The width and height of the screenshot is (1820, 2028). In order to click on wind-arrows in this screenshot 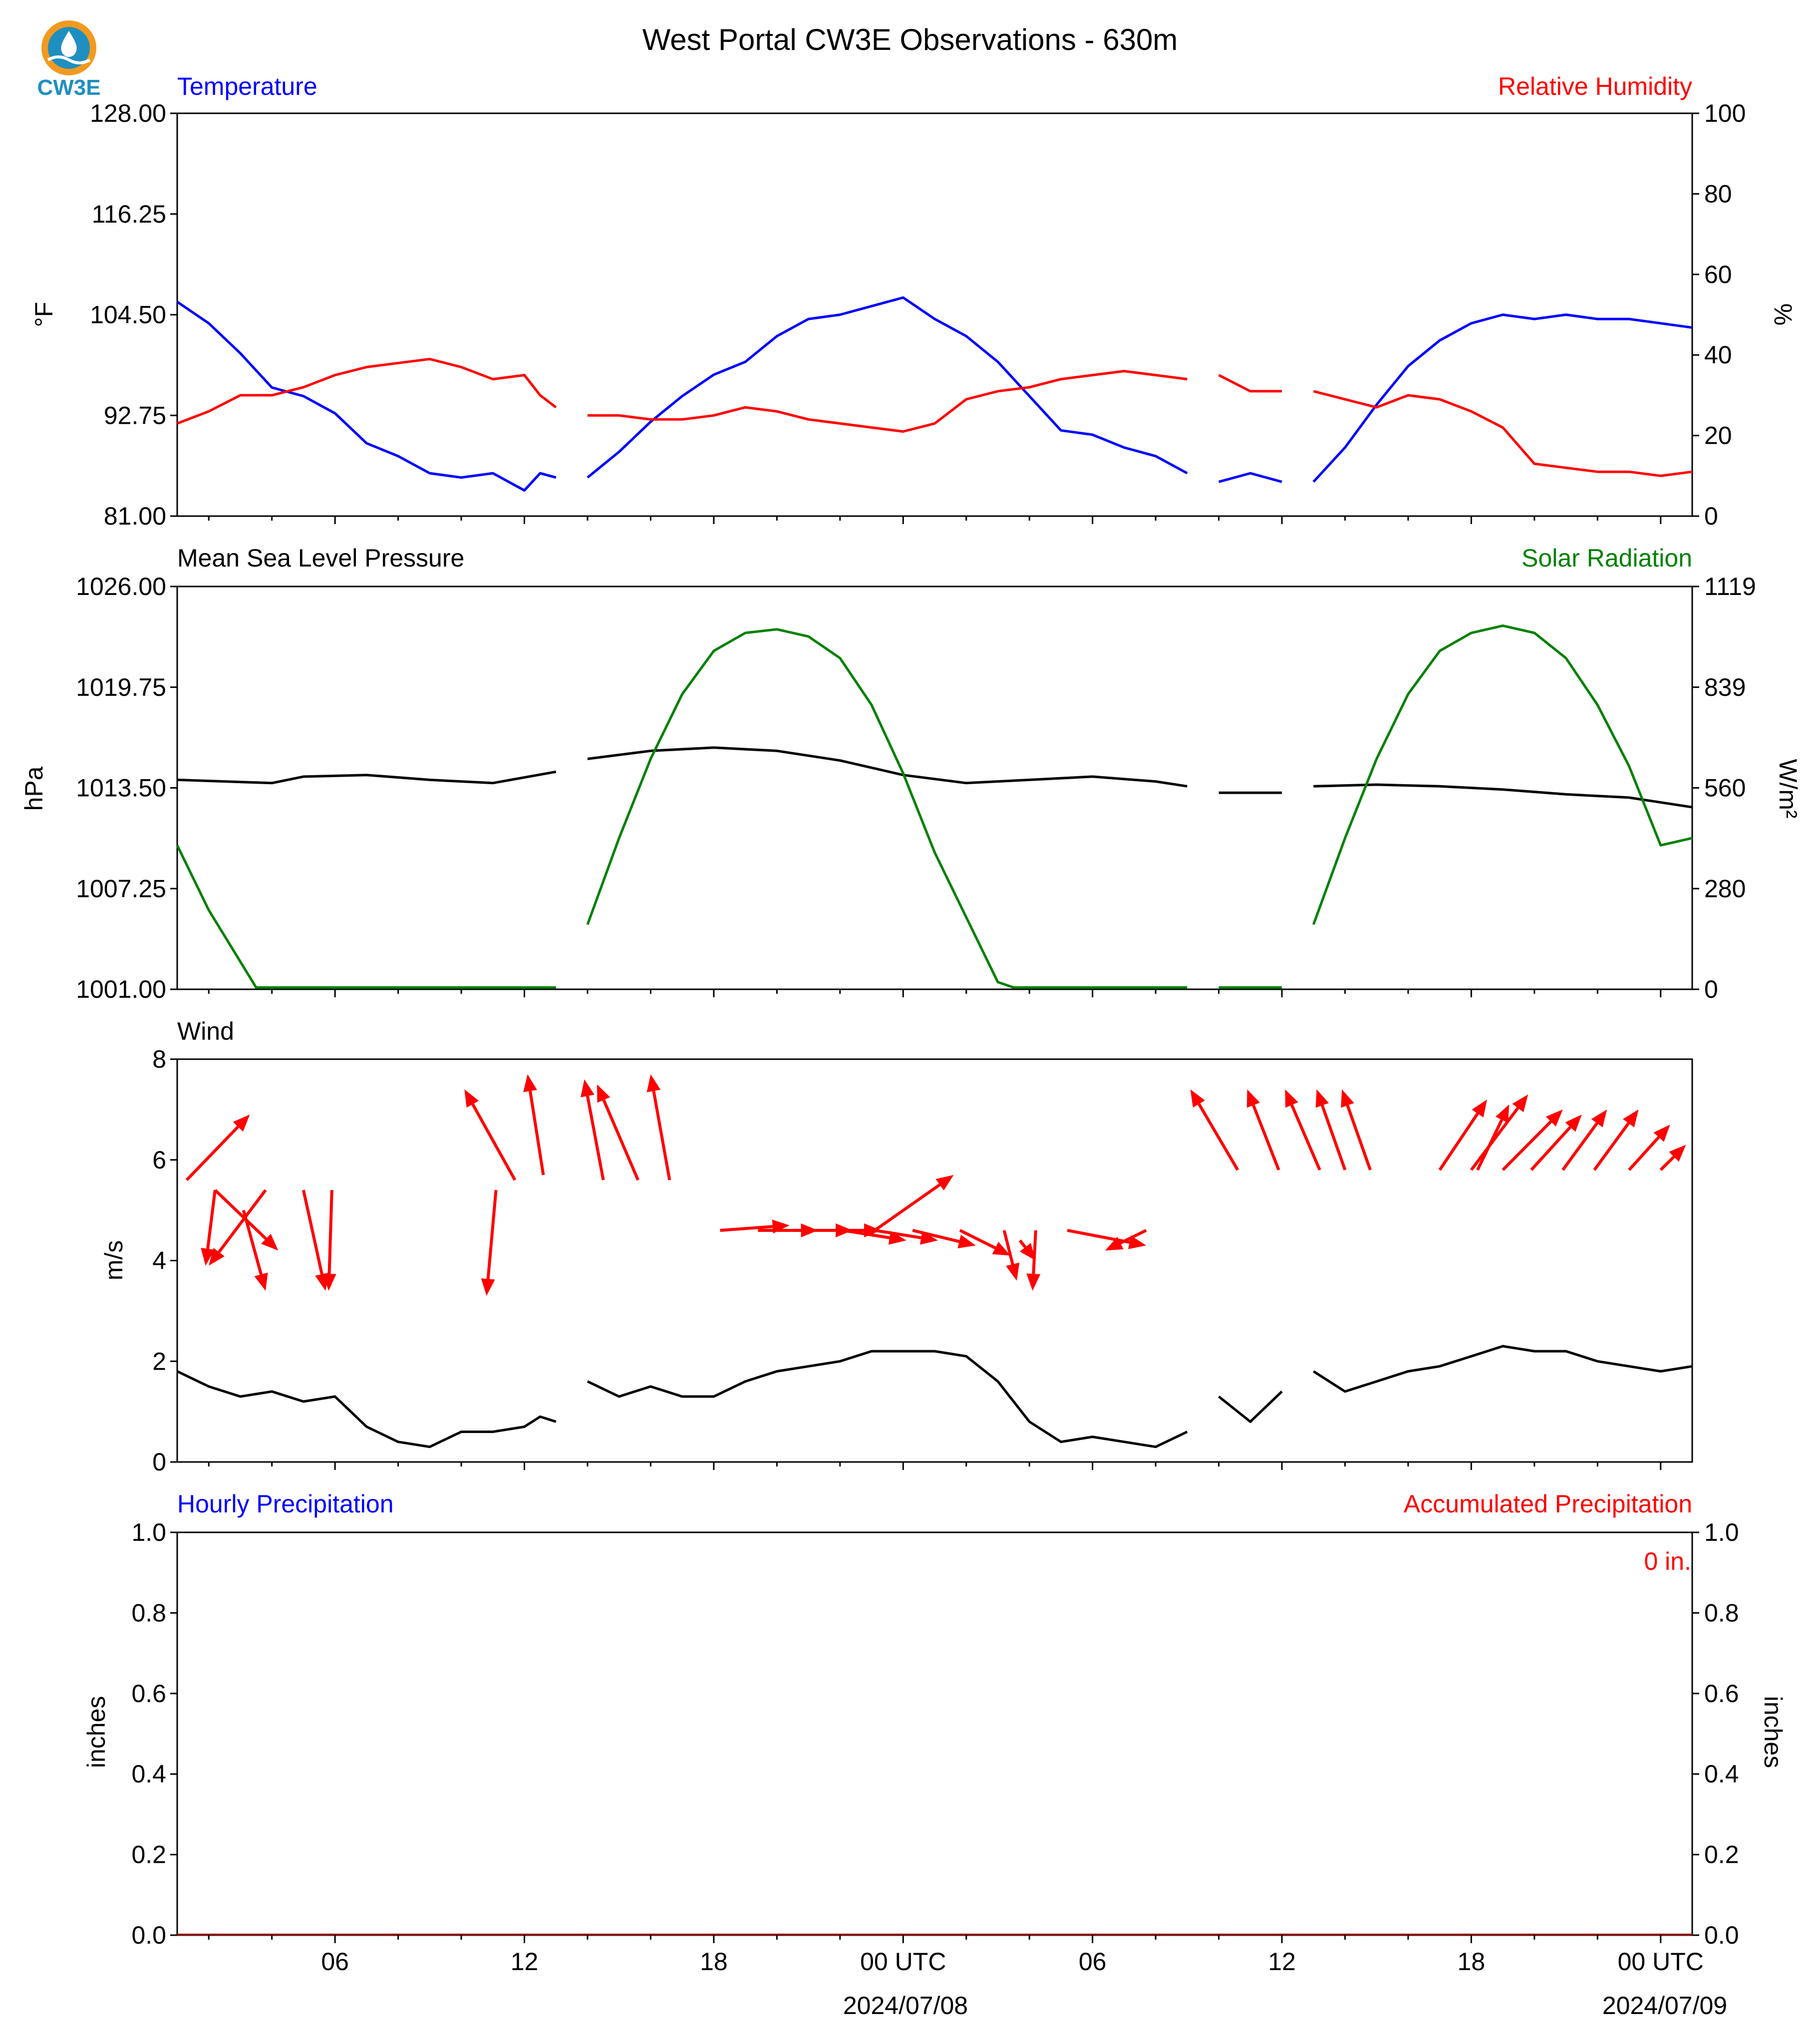, I will do `click(935, 1185)`.